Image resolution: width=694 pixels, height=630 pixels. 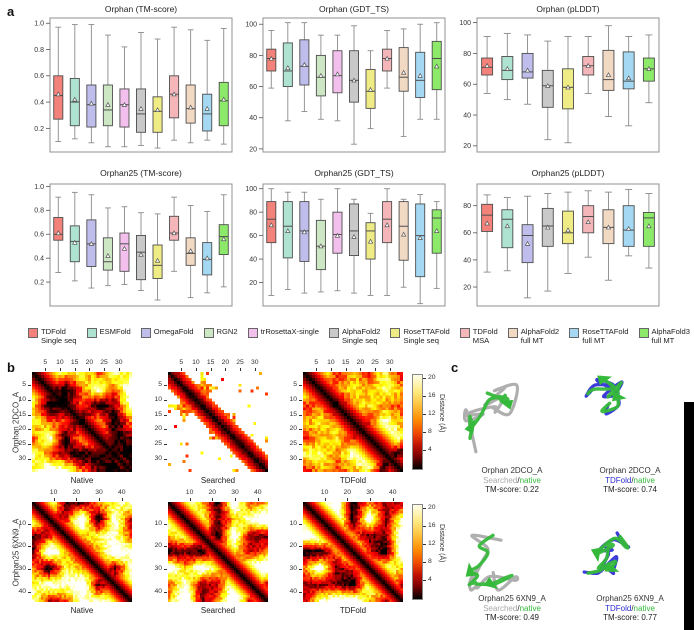 What do you see at coordinates (353, 480) in the screenshot?
I see `heatmap-caption: TDFold` at bounding box center [353, 480].